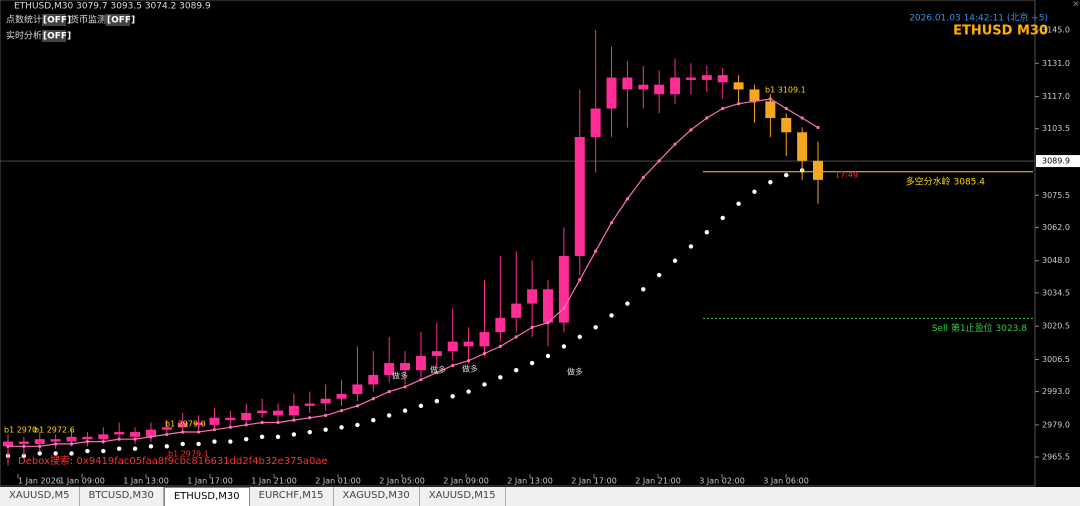  What do you see at coordinates (39, 481) in the screenshot?
I see `x-tick-label: 1 Jan 2026` at bounding box center [39, 481].